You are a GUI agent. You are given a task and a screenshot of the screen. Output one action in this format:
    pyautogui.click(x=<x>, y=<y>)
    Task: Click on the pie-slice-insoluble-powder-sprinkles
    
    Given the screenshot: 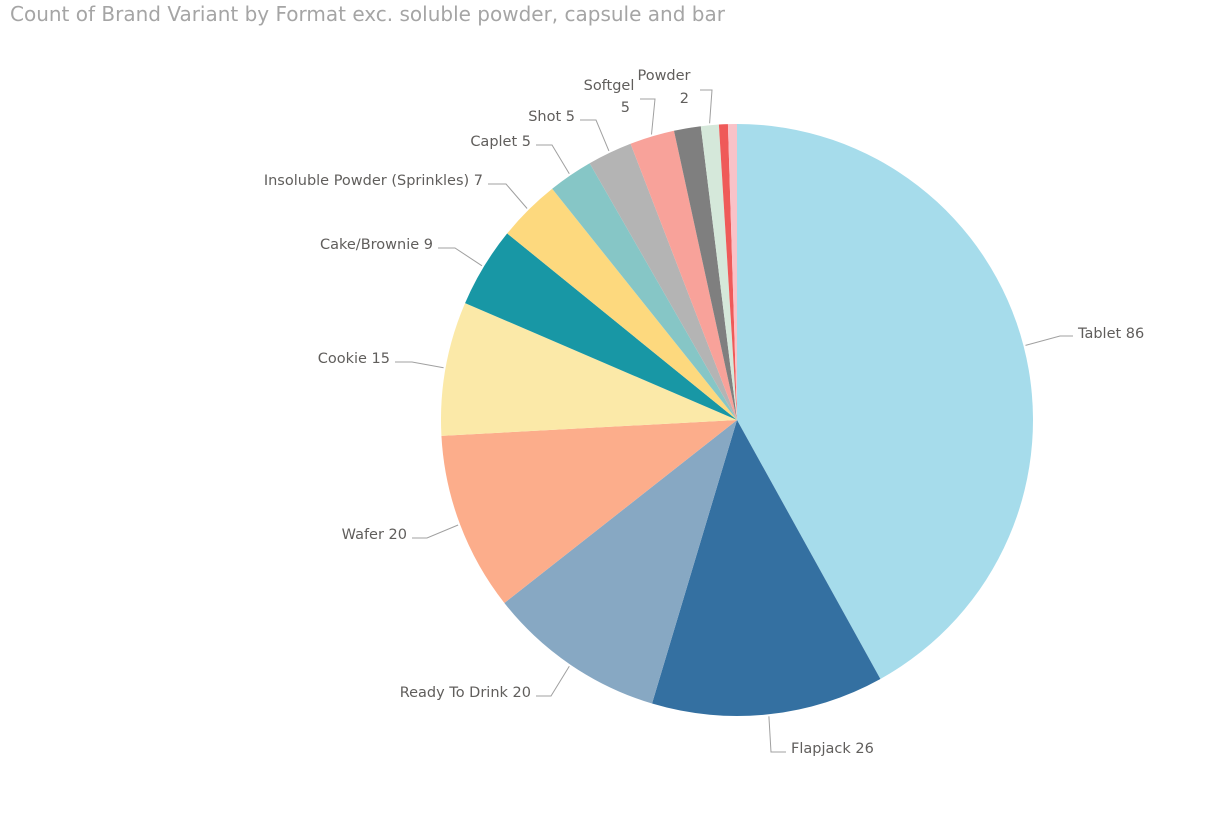 What is the action you would take?
    pyautogui.click(x=622, y=304)
    